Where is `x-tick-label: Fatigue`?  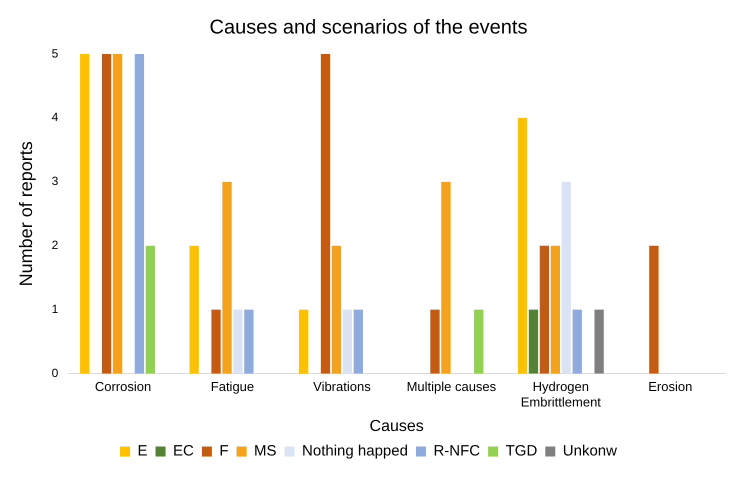 x-tick-label: Fatigue is located at coordinates (232, 386).